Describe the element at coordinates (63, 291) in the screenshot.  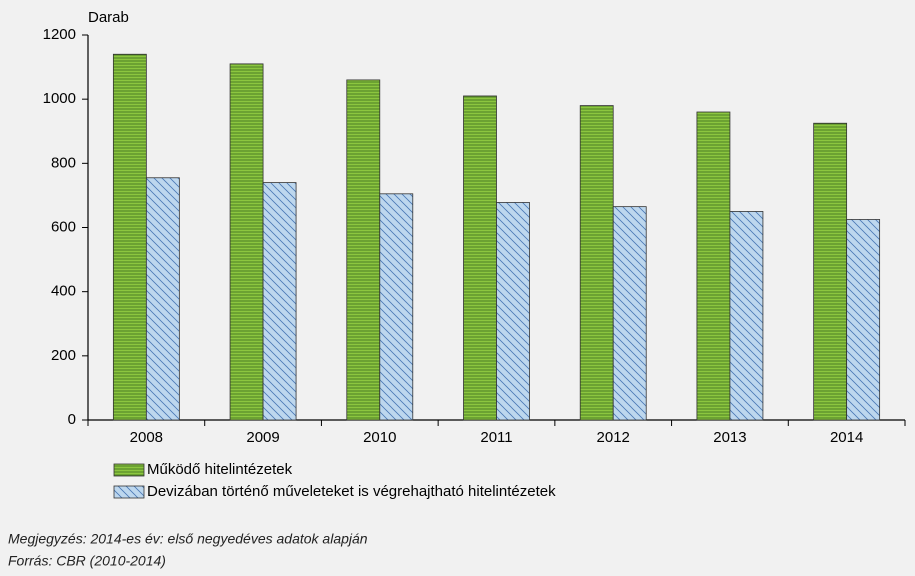
I see `y-tick-label: 400` at that location.